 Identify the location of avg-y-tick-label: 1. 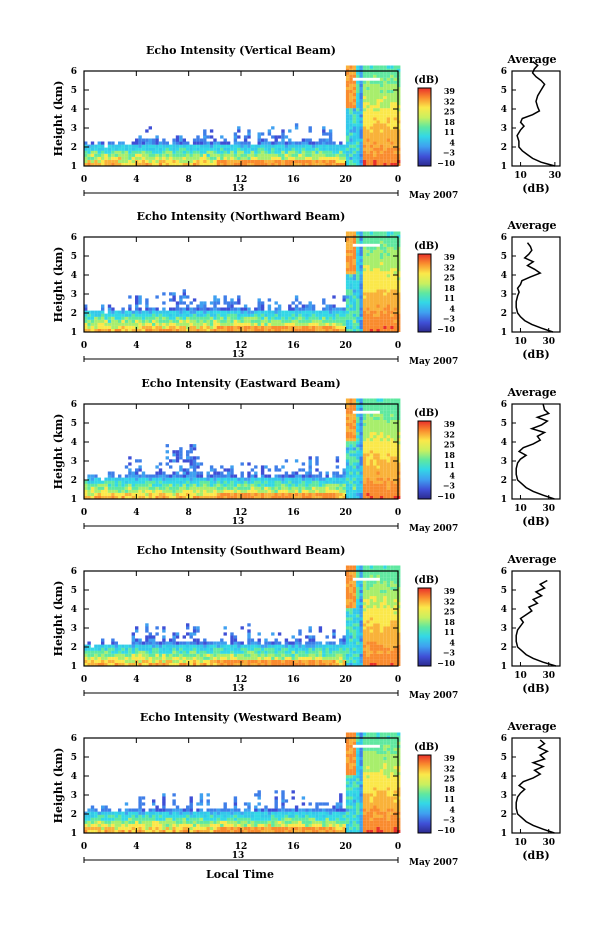
(504, 333).